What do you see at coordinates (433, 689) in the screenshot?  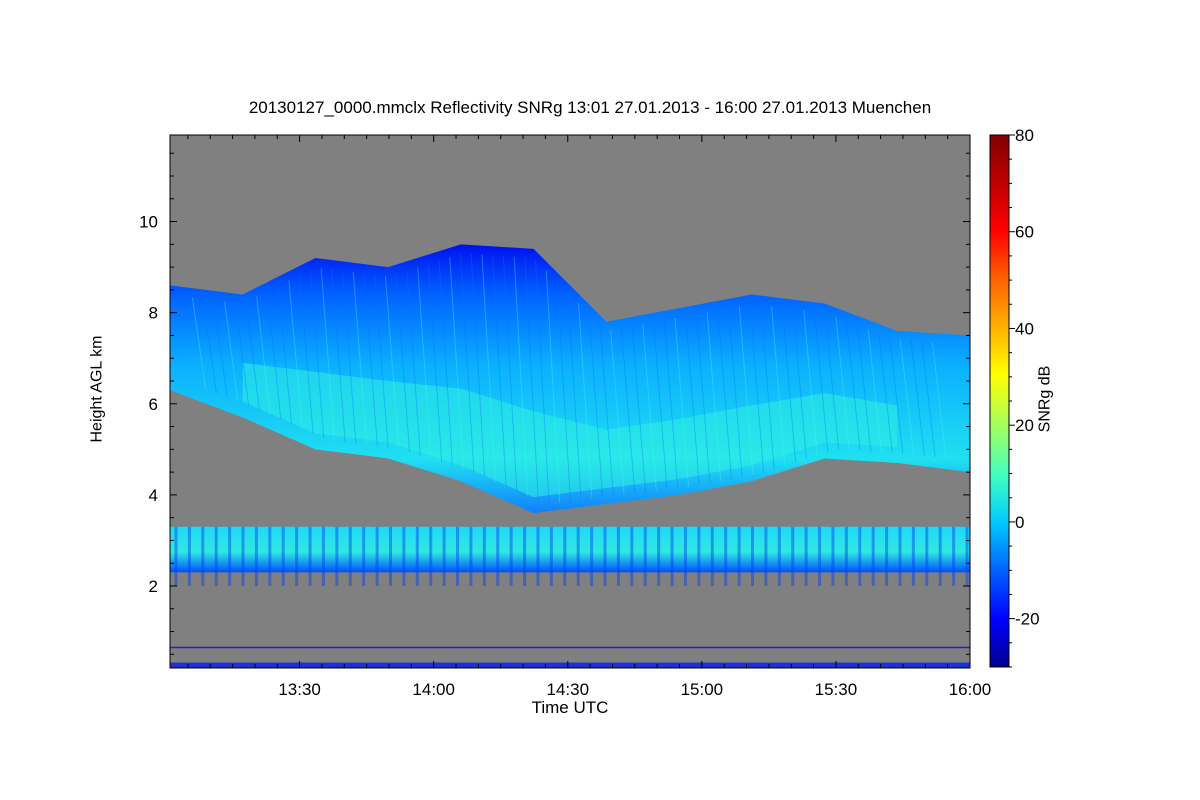 I see `x-tick-label: 14:00` at bounding box center [433, 689].